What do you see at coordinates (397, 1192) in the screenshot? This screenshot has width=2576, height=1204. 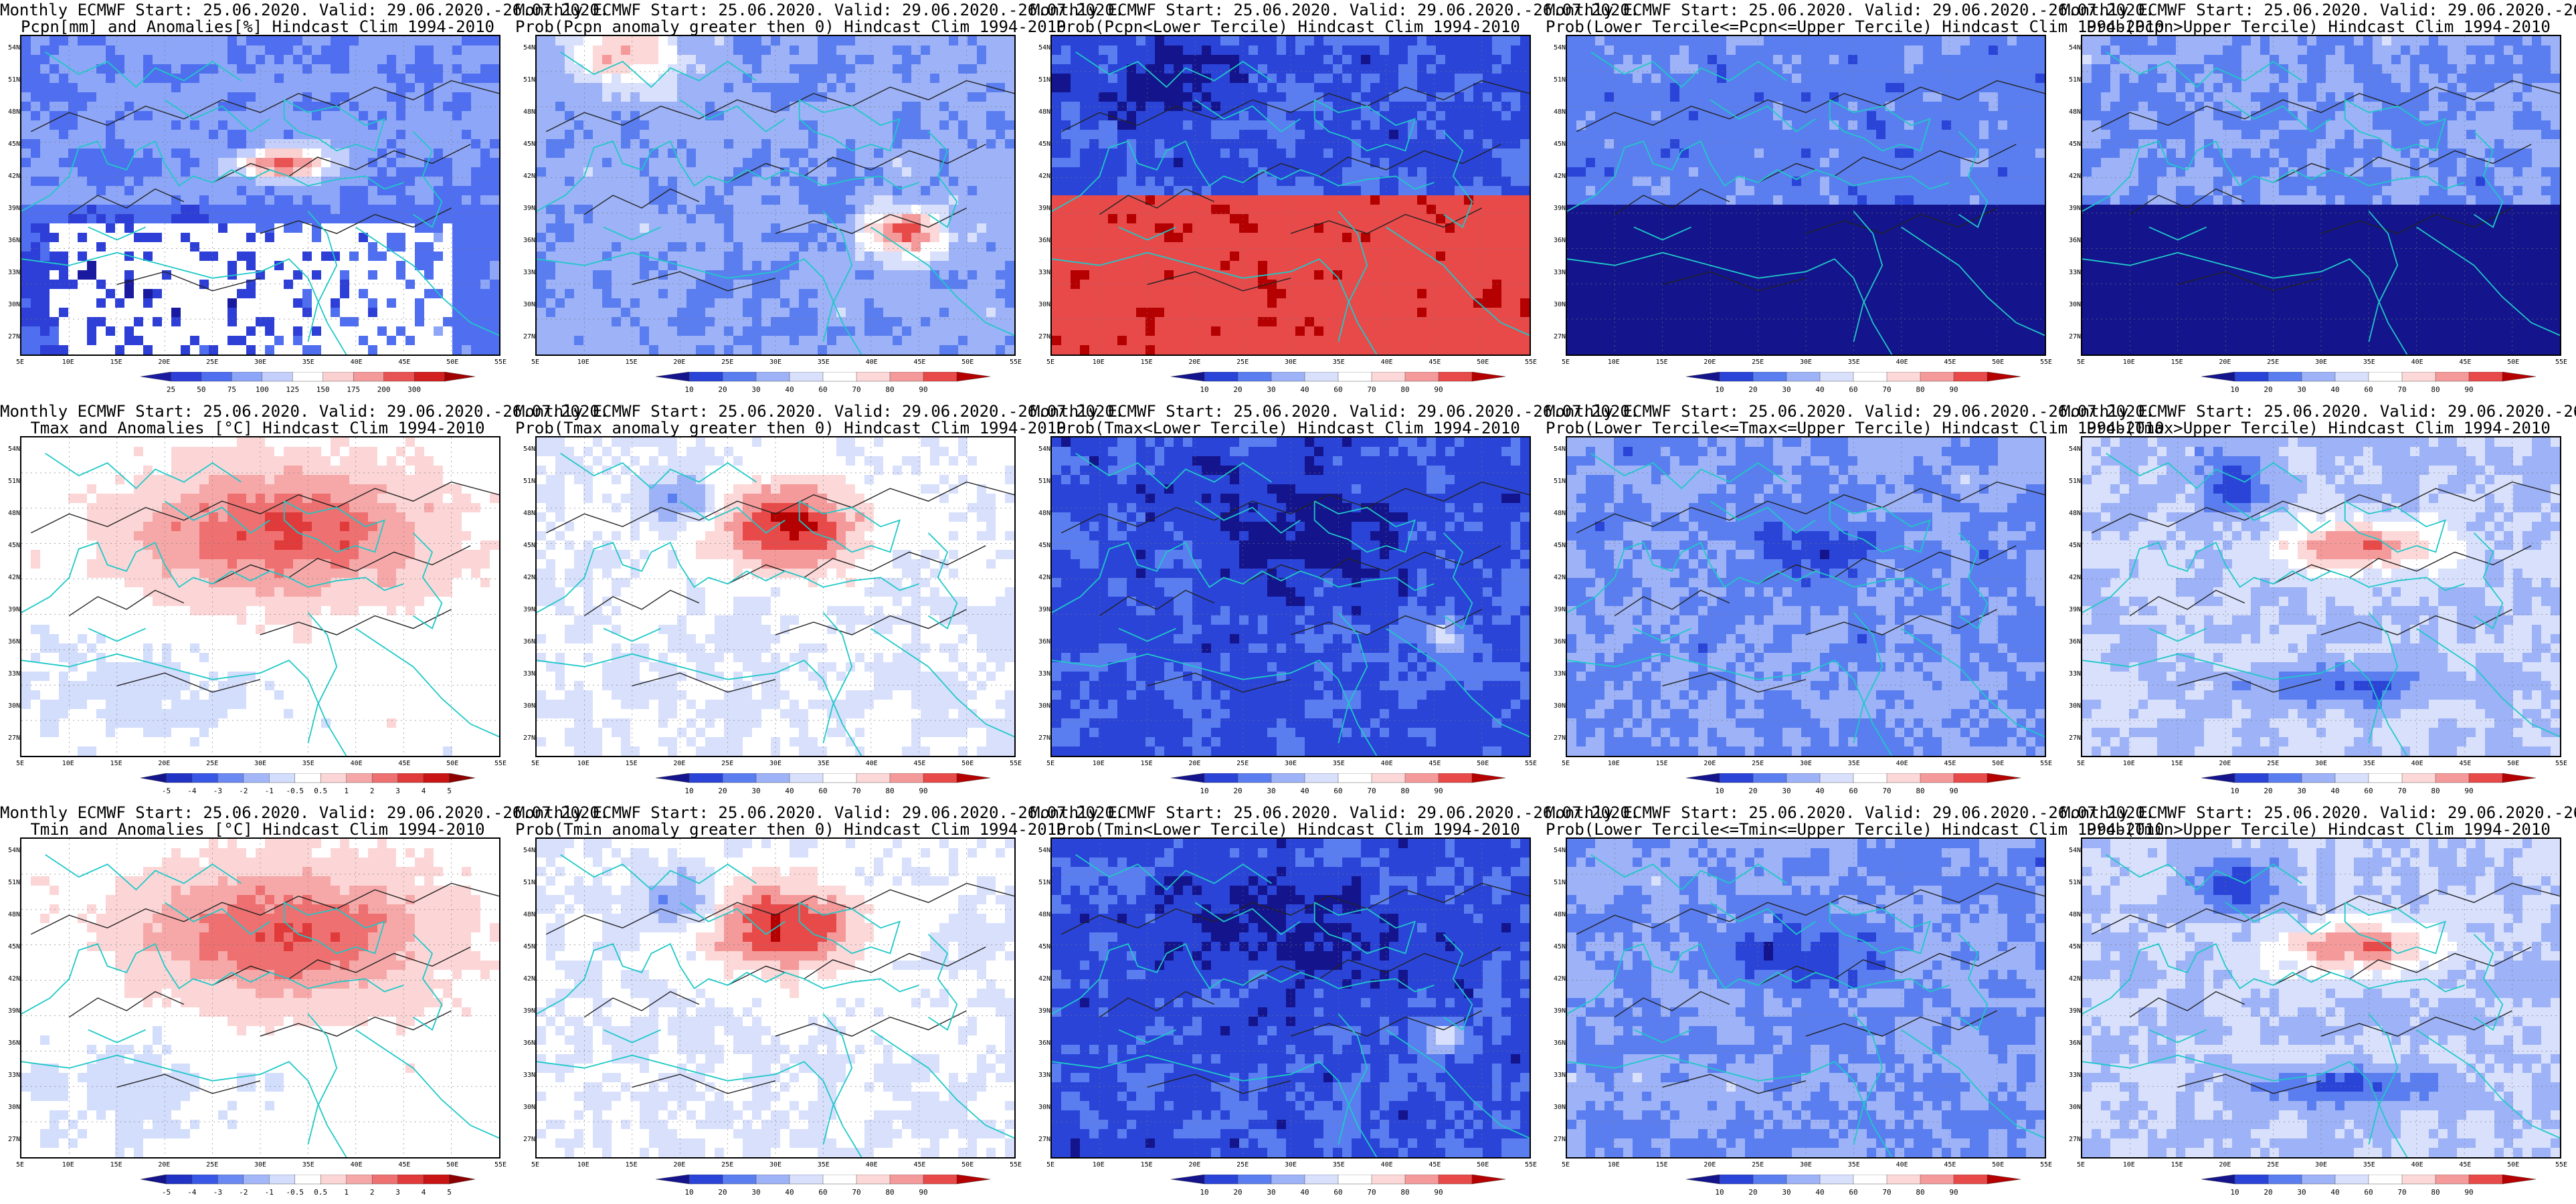 I see `colorbar-tick-label: 3` at bounding box center [397, 1192].